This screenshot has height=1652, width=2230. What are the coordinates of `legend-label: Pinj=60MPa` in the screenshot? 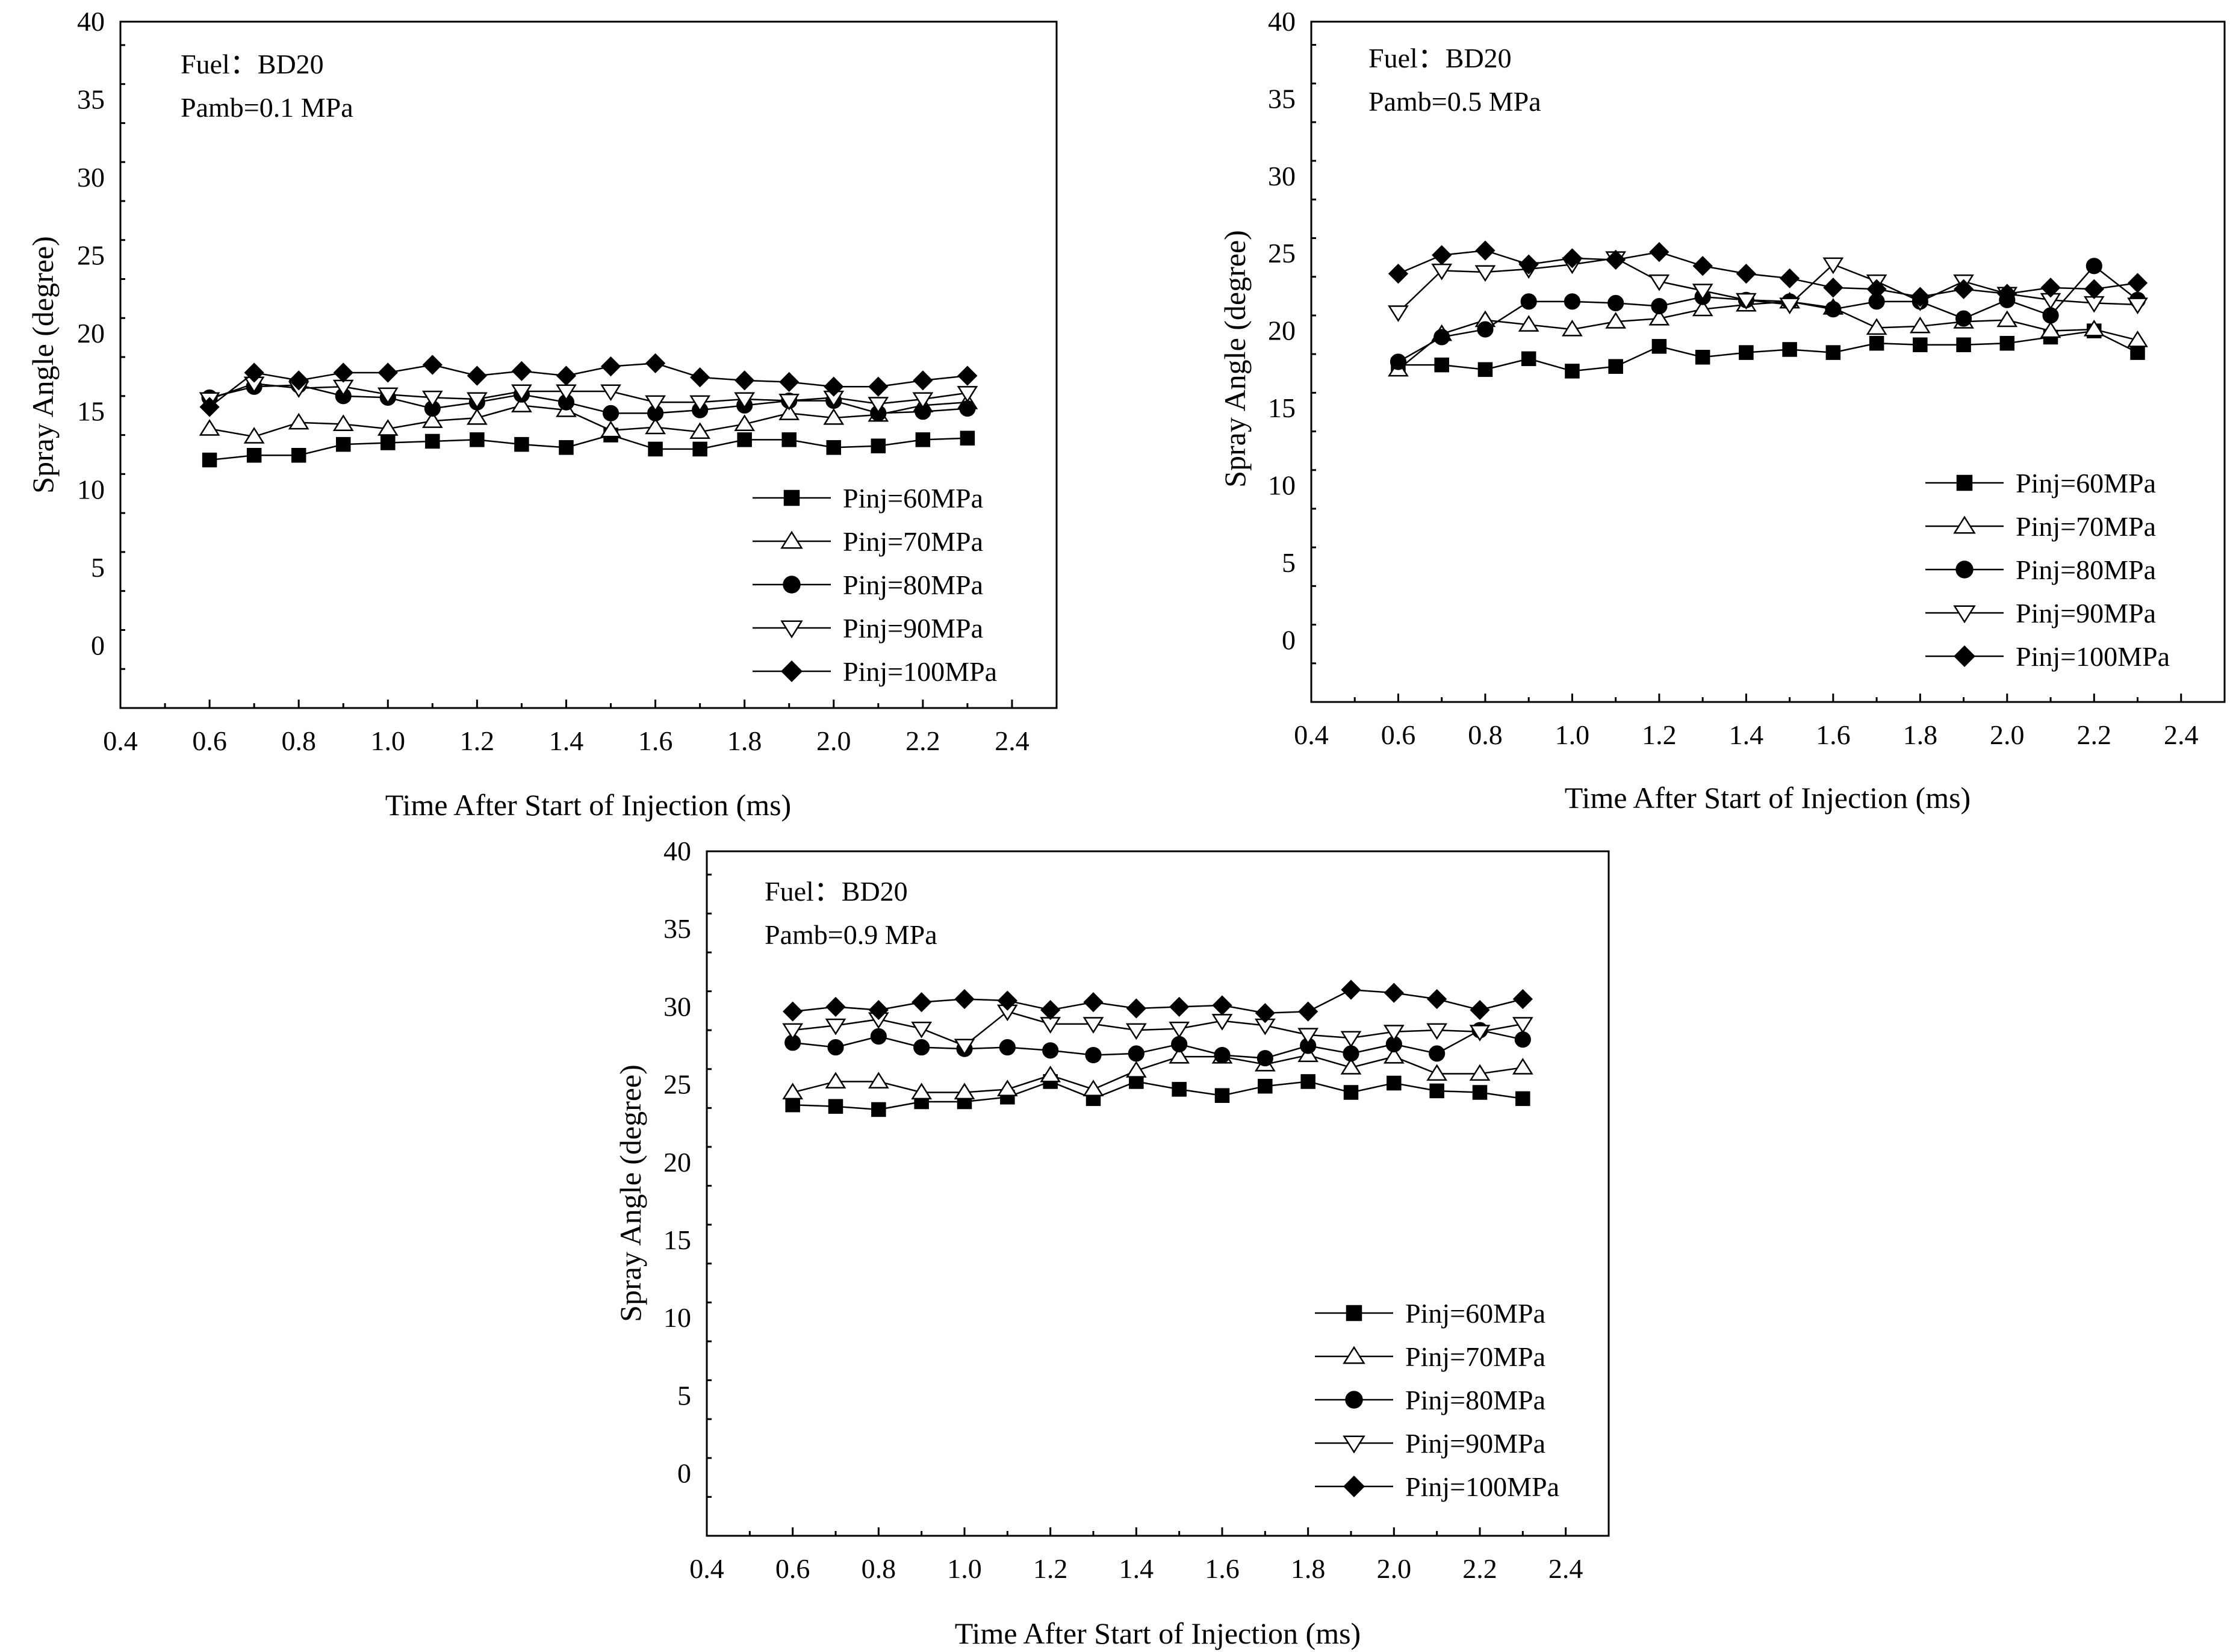 It's located at (1475, 1313).